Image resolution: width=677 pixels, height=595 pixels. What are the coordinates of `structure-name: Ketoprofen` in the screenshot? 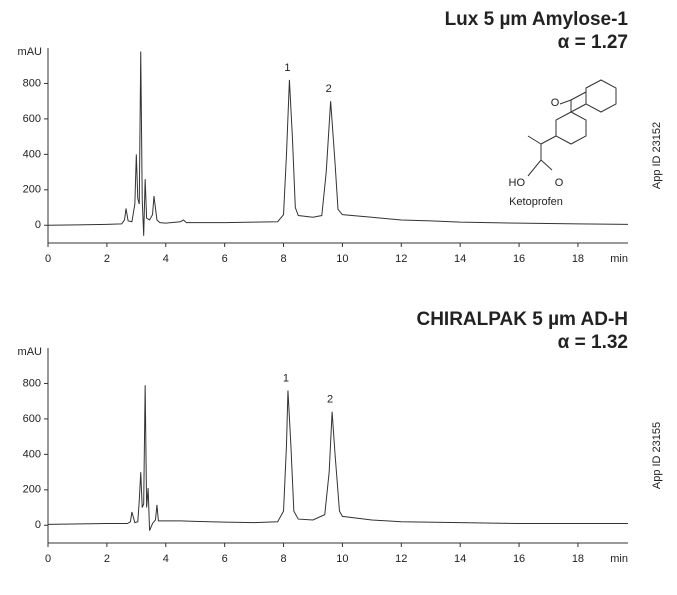 It's located at (536, 202).